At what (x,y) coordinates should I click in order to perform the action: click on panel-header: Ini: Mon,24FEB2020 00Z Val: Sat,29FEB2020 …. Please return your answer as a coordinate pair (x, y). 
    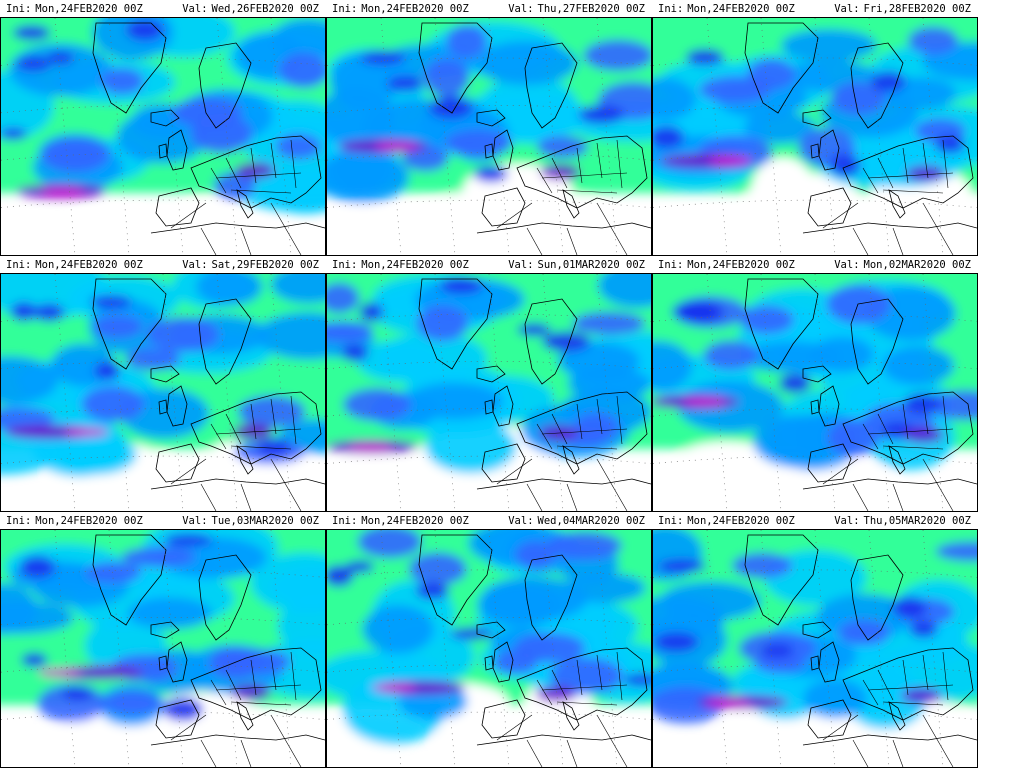
    Looking at the image, I should click on (162, 264).